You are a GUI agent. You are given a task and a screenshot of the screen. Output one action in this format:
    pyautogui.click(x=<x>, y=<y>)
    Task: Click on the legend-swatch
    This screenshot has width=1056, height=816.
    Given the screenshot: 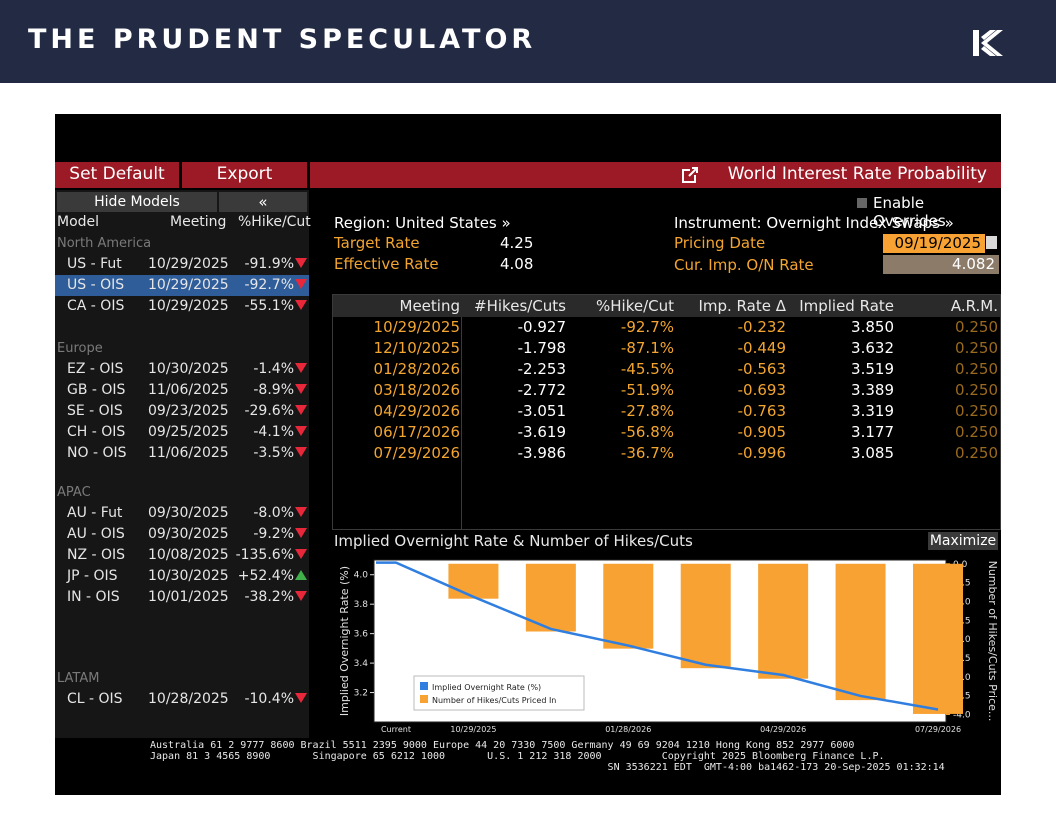 What is the action you would take?
    pyautogui.click(x=424, y=699)
    